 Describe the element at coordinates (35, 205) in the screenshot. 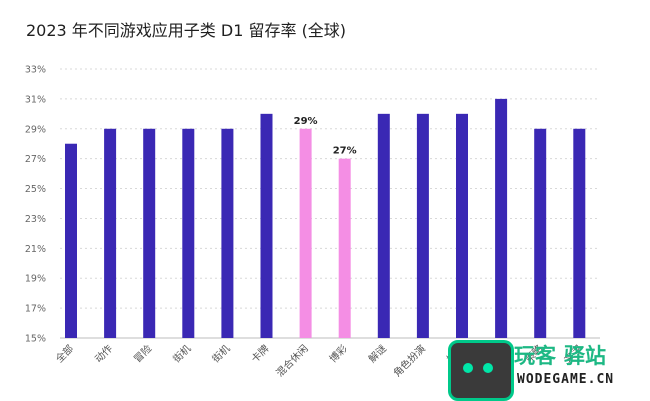

I see `y-axis-ticks: 15% 17% 19% 21% 23% 25% 27% 29% 31% 33%` at that location.